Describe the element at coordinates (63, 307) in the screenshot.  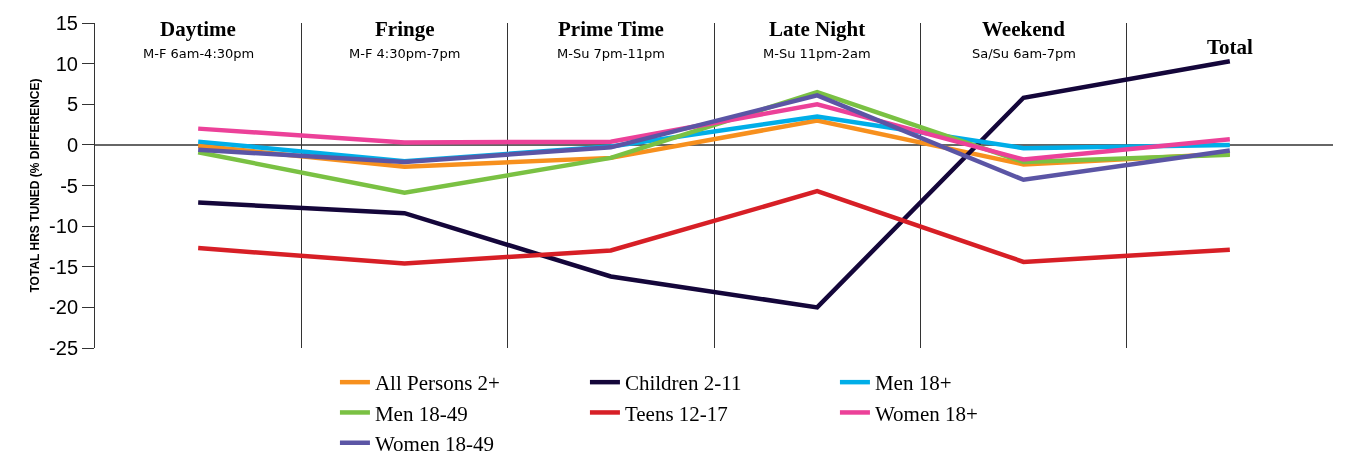
I see `y-tick-label: -20` at that location.